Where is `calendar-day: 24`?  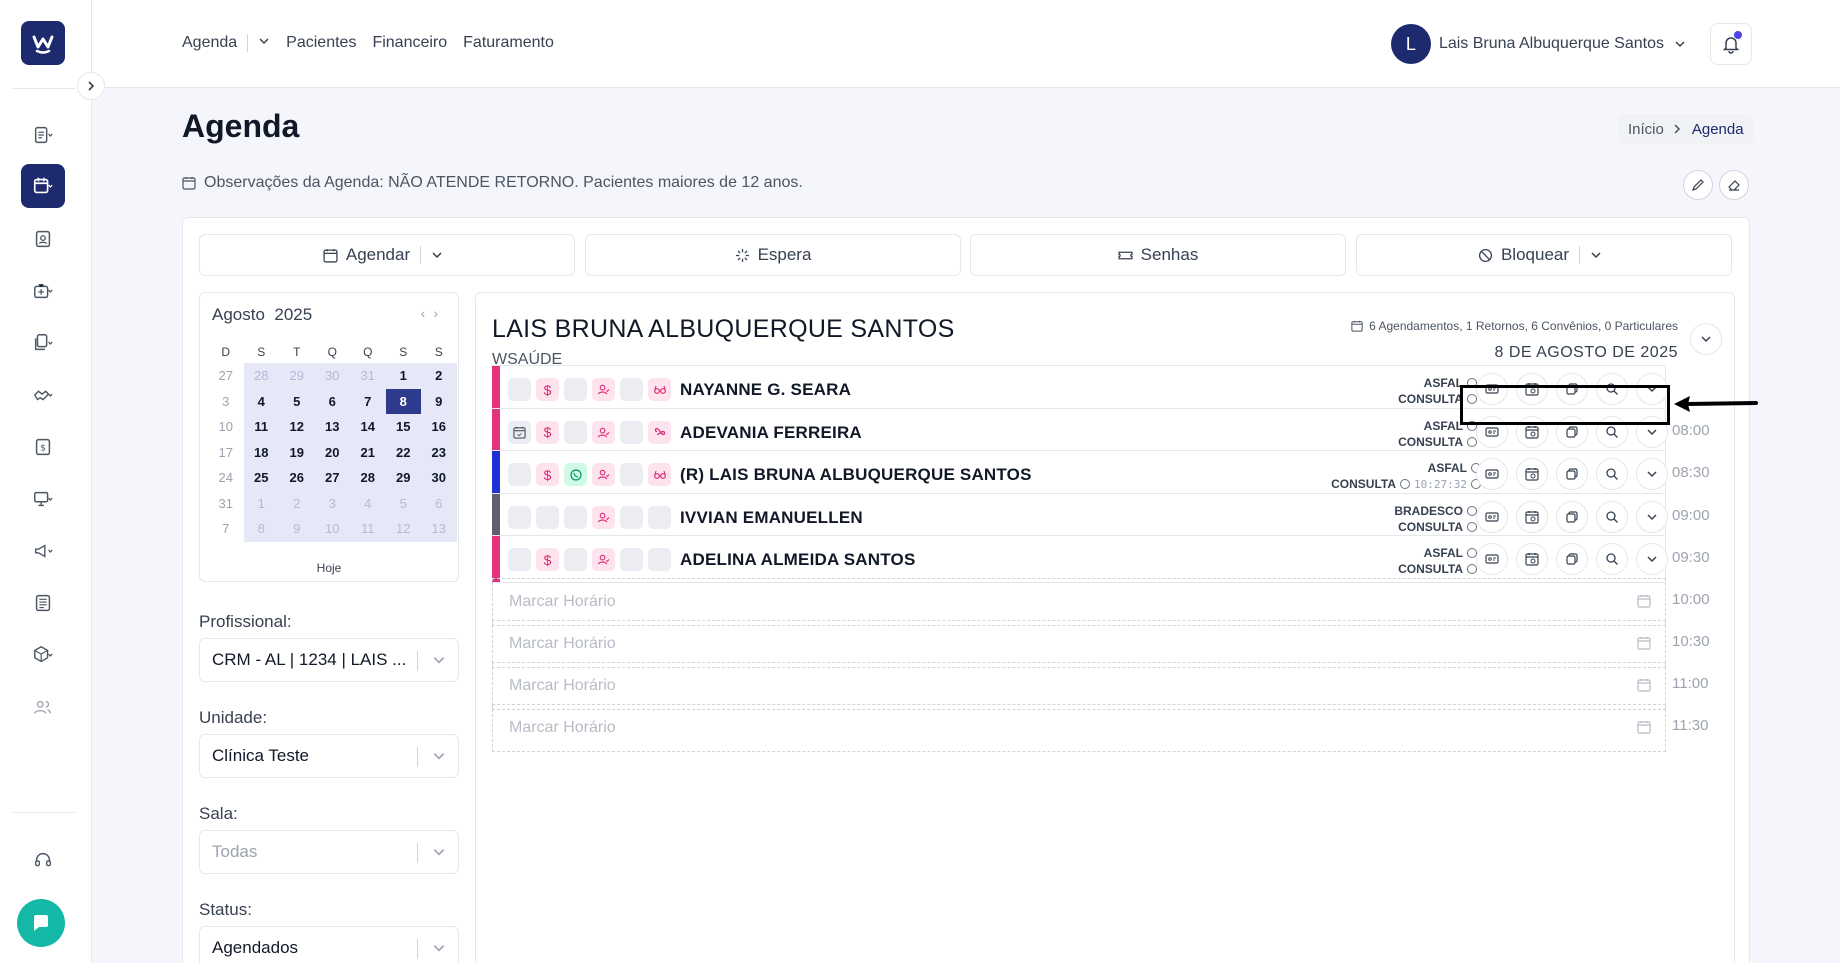 calendar-day: 24 is located at coordinates (225, 477).